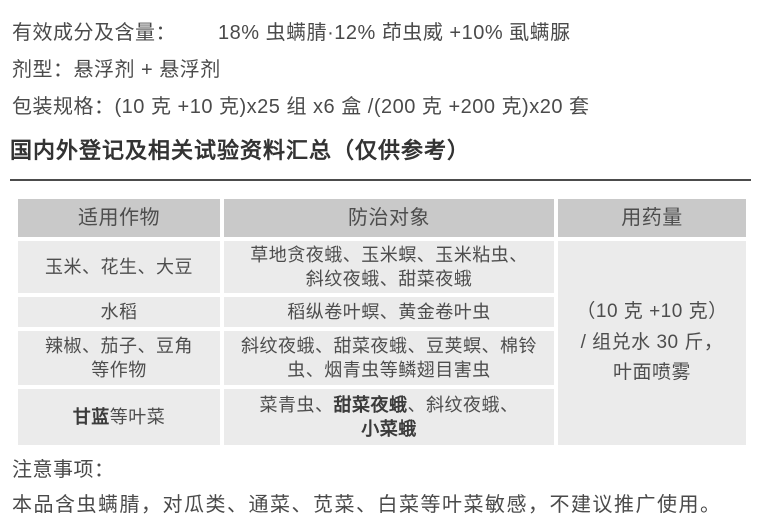  What do you see at coordinates (63, 470) in the screenshot?
I see `notes-heading: 注意事项：` at bounding box center [63, 470].